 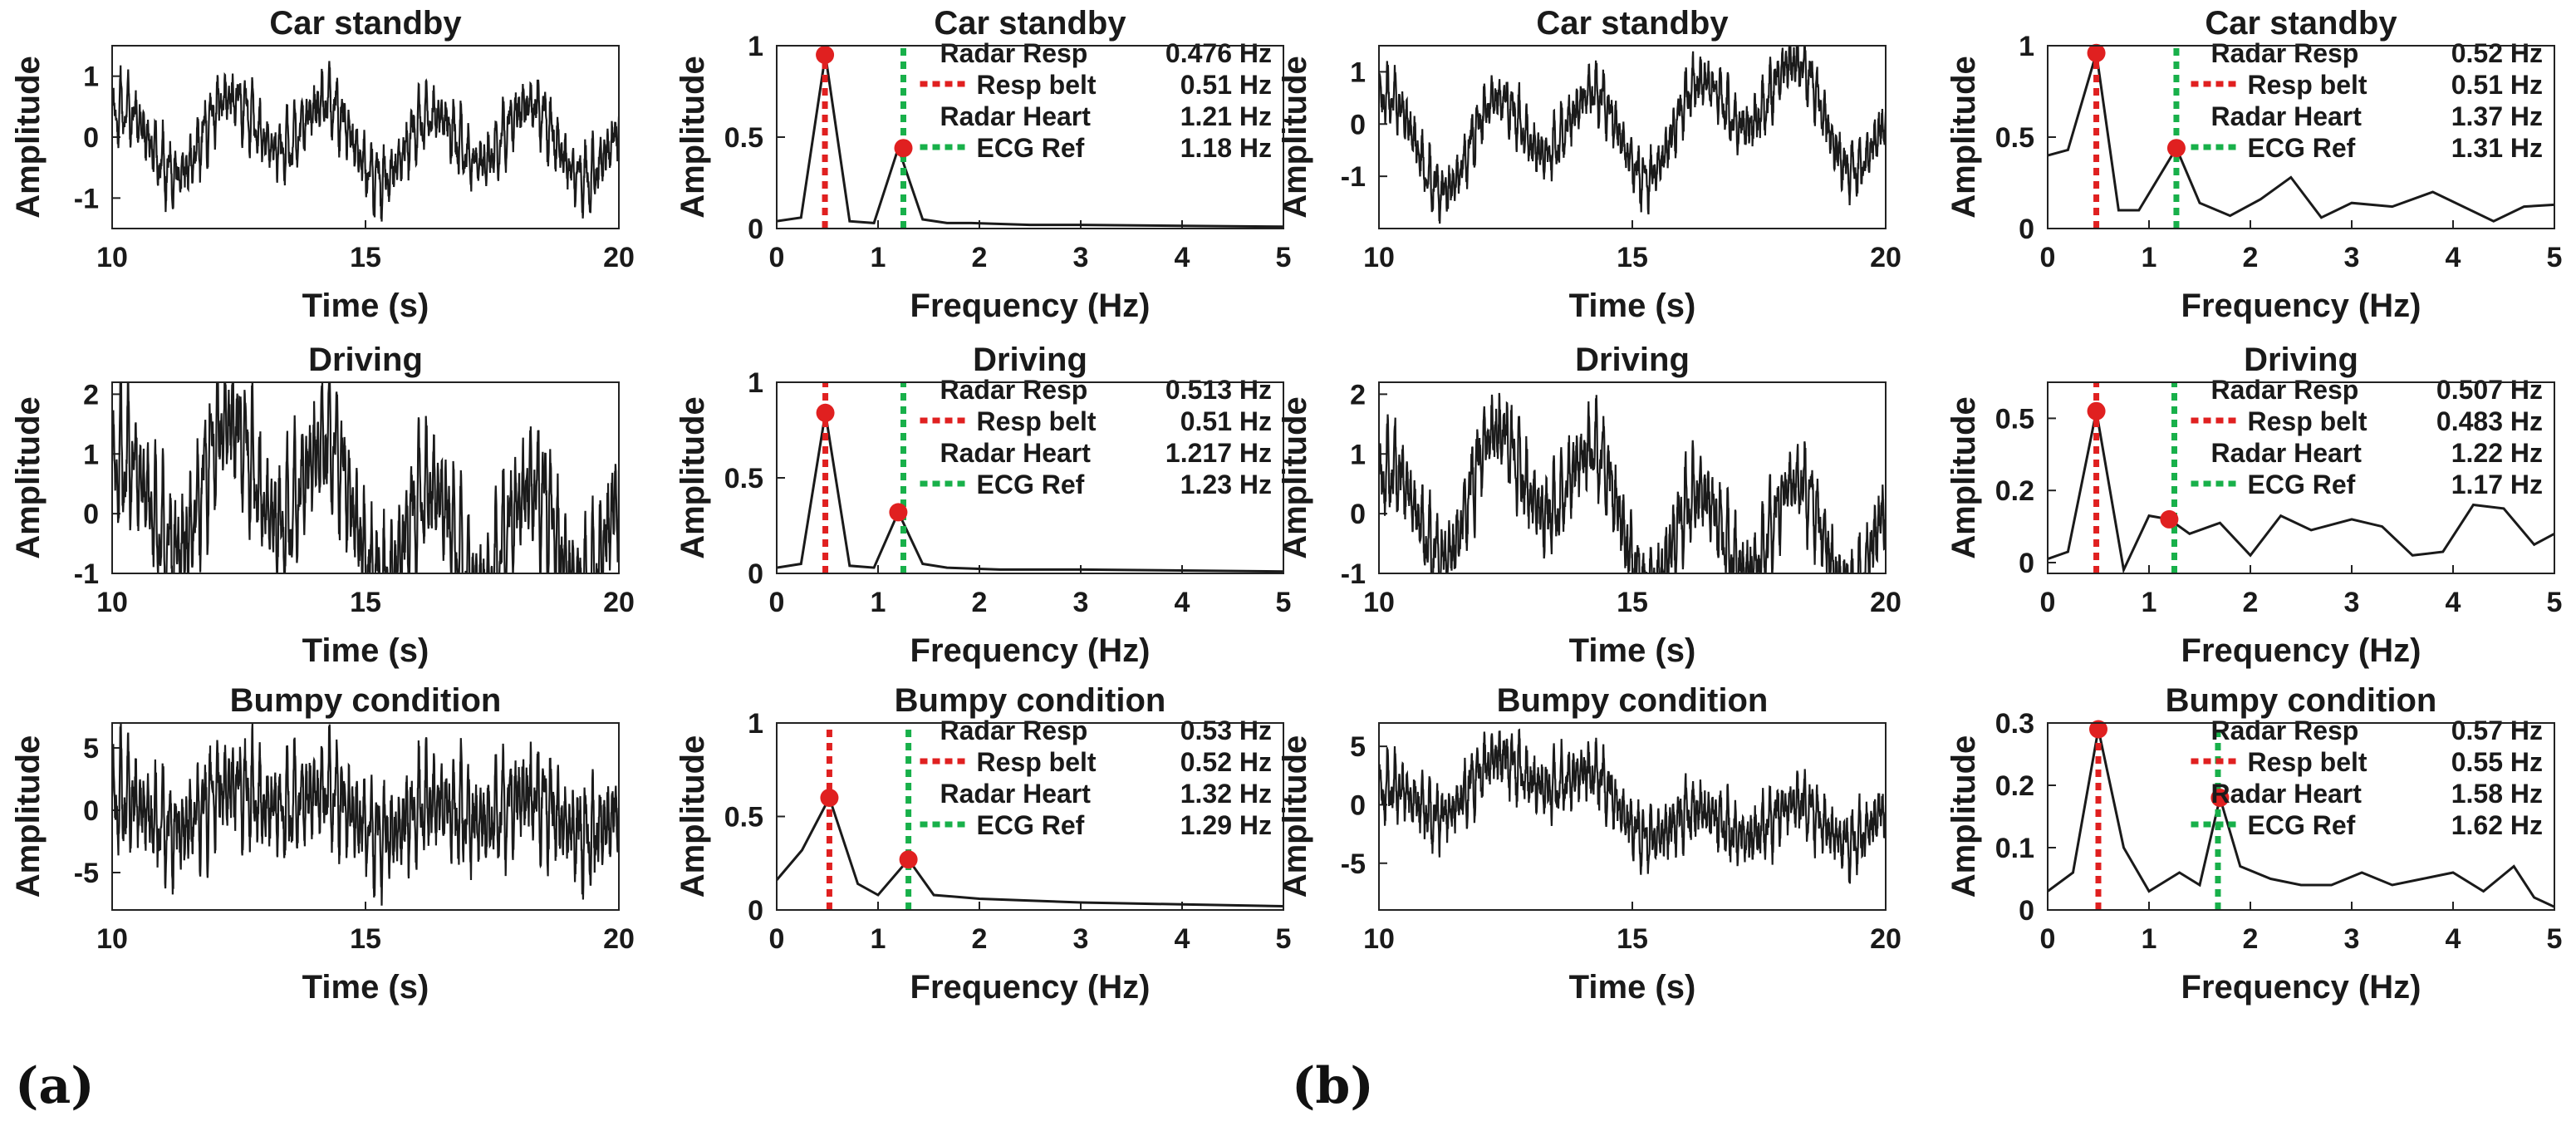 I want to click on y-tick-label: -1, so click(x=1353, y=574).